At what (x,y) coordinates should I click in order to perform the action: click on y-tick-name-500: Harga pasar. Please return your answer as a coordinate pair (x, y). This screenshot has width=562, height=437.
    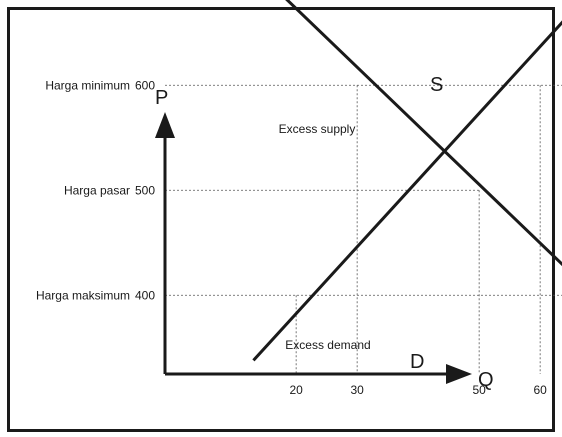
    Looking at the image, I should click on (97, 190).